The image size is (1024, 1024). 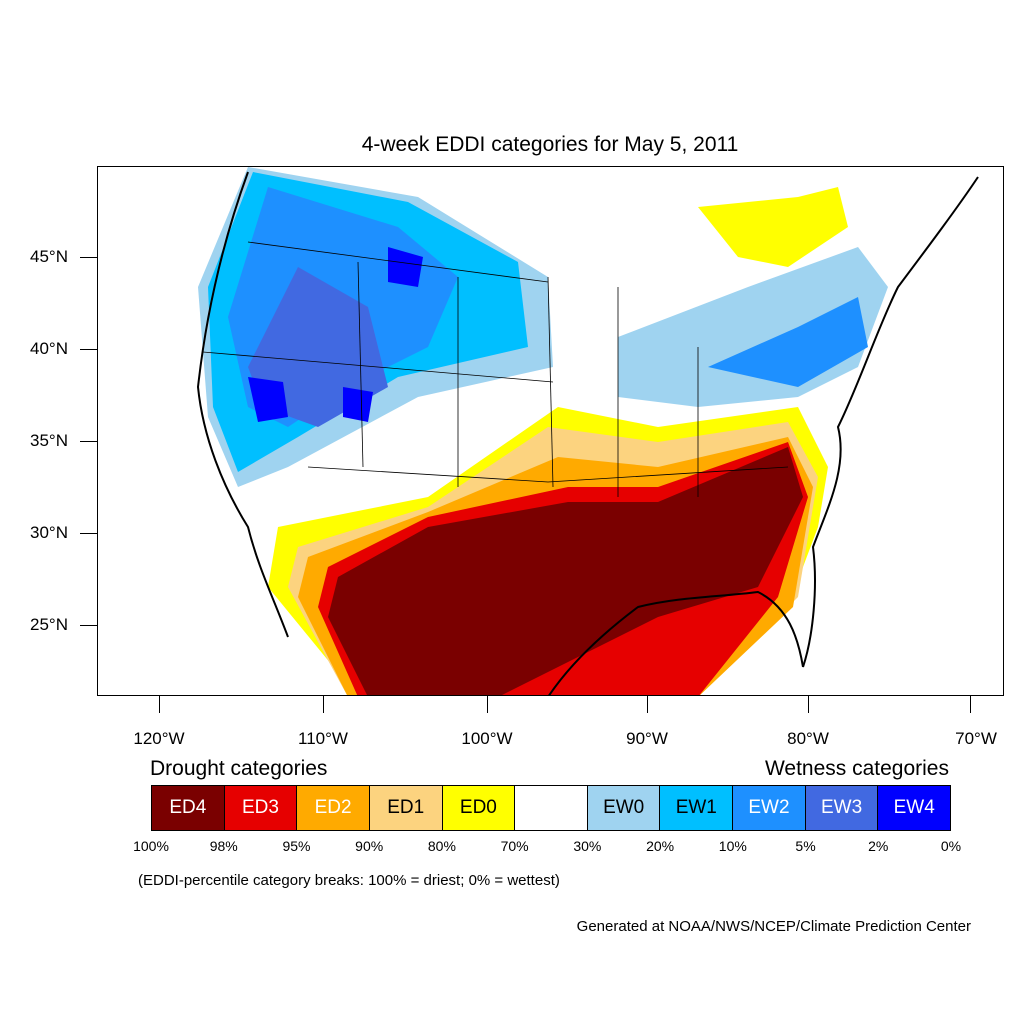 I want to click on legend-break-label: 20%, so click(x=660, y=846).